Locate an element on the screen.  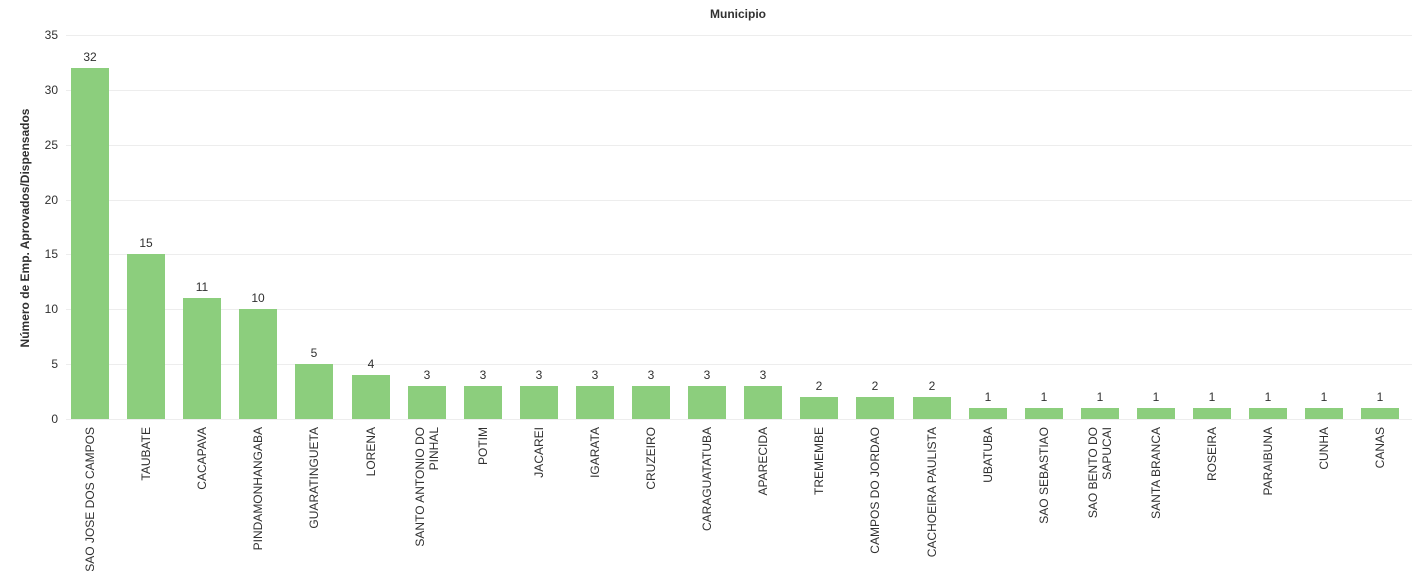
x-axis-tick-label-text: PARAIBUNA is located at coordinates (1268, 461).